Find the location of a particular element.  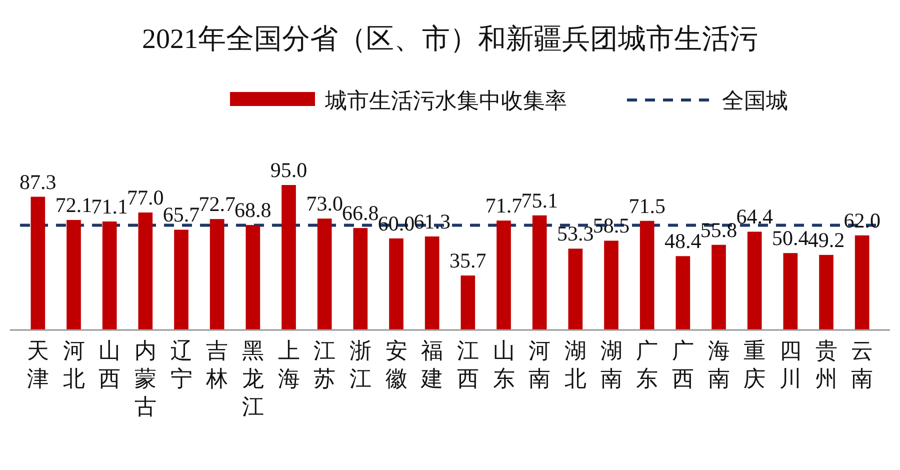

x-tick-label: 广西 is located at coordinates (683, 364).